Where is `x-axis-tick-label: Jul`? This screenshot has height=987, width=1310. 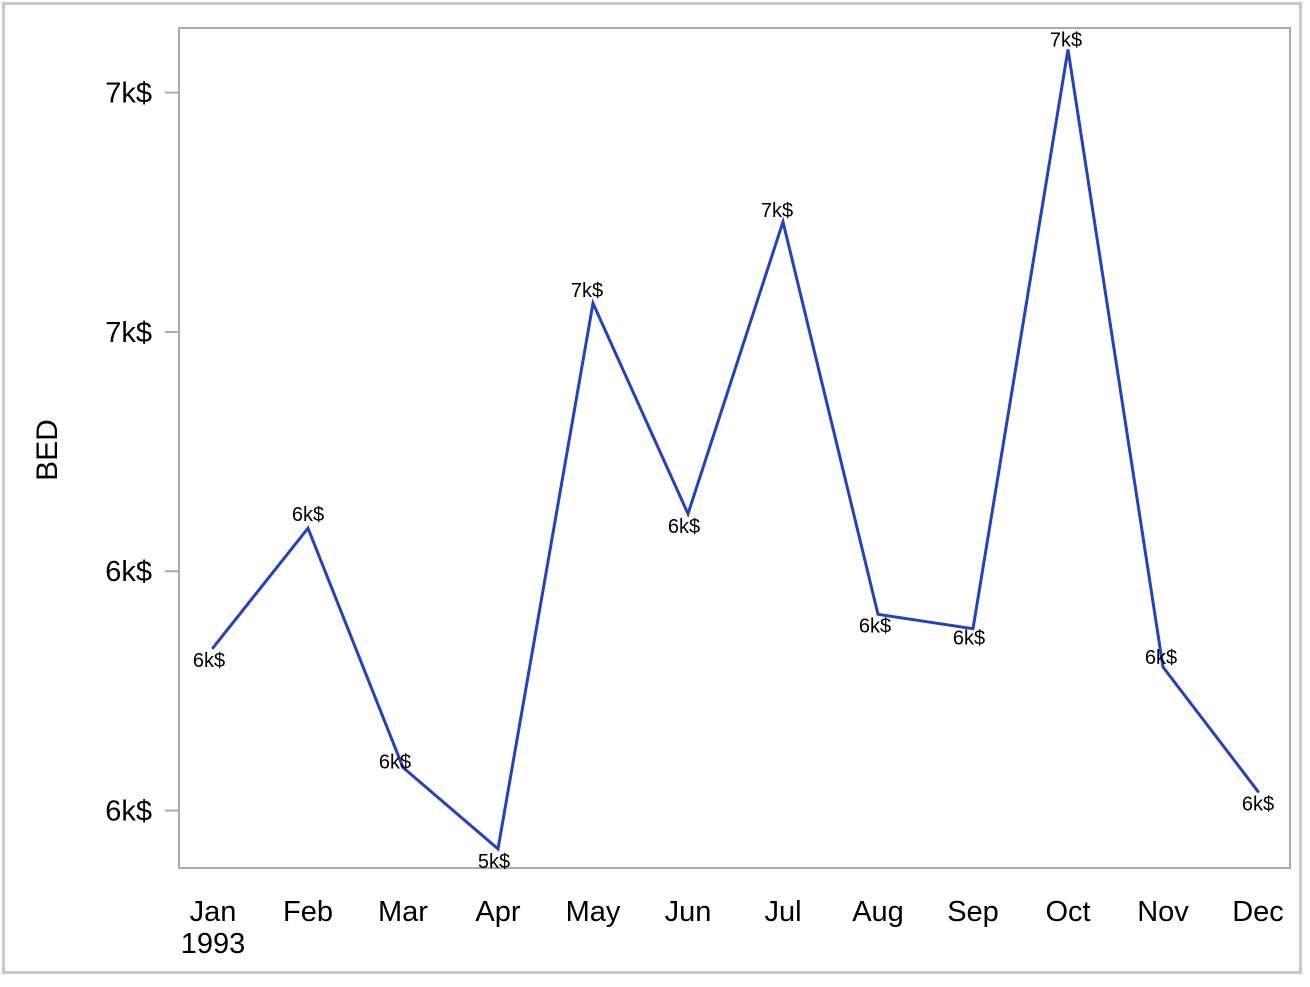
x-axis-tick-label: Jul is located at coordinates (782, 912).